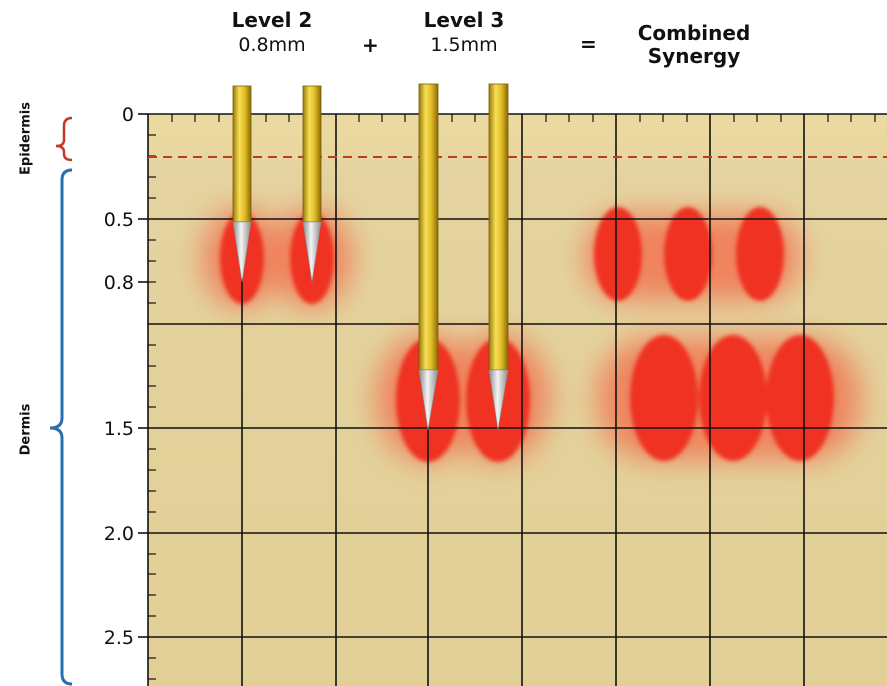 This screenshot has height=686, width=887. Describe the element at coordinates (714, 334) in the screenshot. I see `combined-zones` at that location.